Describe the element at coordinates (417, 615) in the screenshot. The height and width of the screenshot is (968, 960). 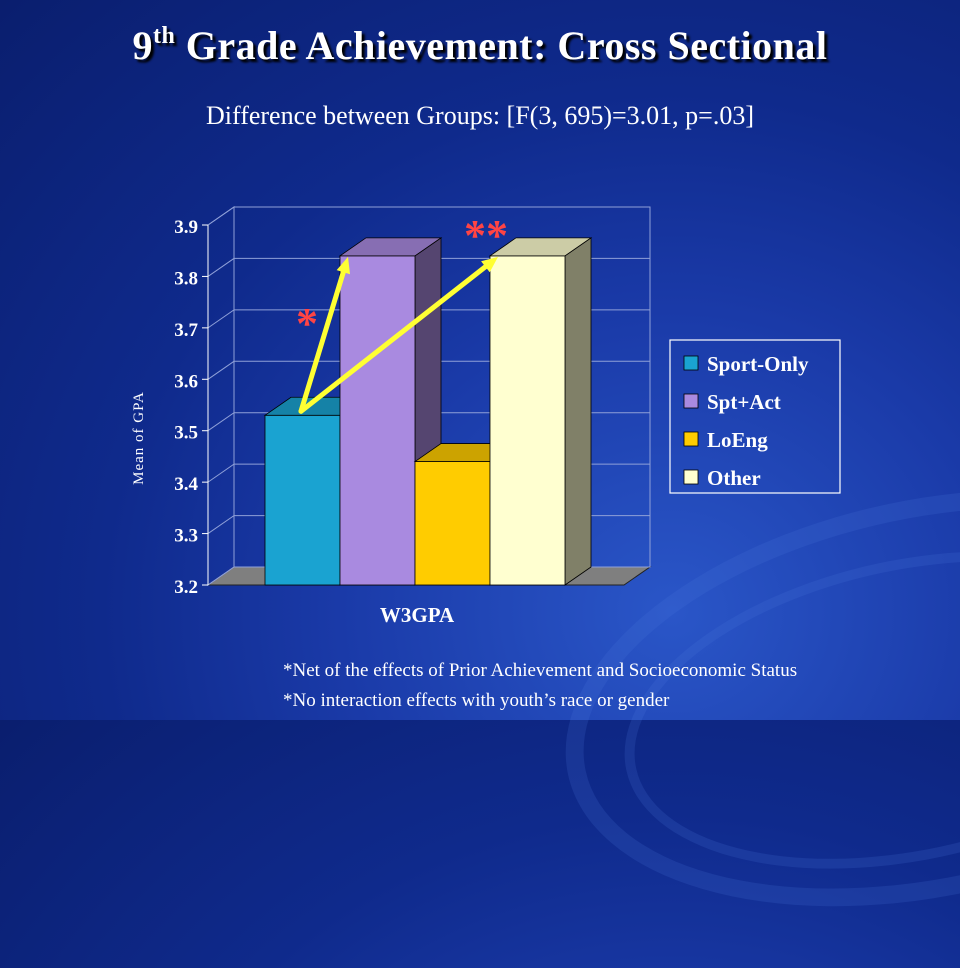
I see `x-axis-label: W3GPA` at that location.